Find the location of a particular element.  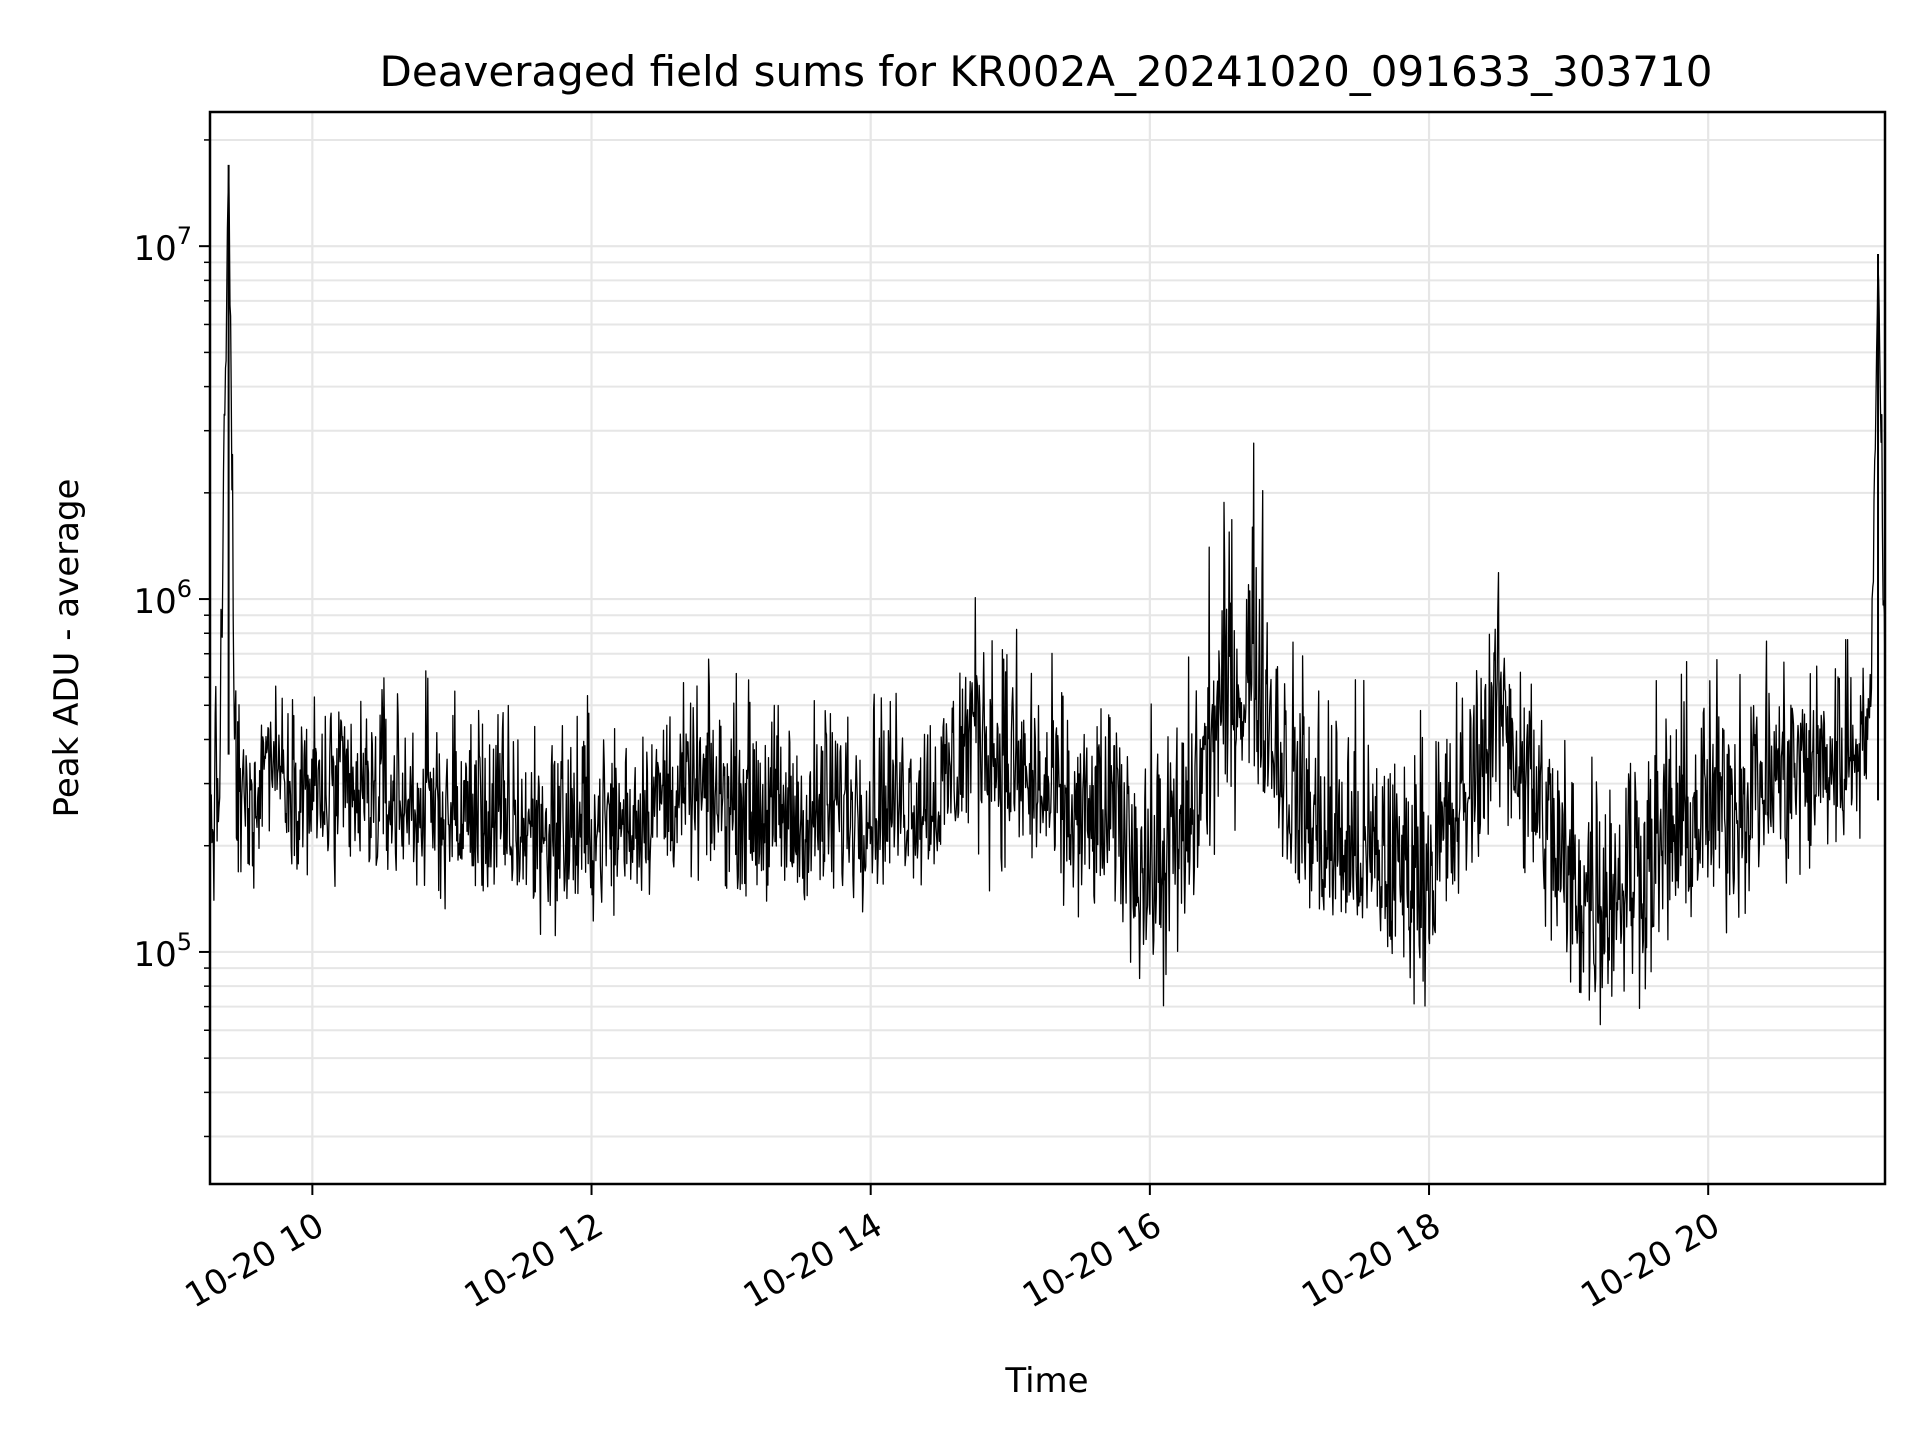

y-axis: 10⁵ 10⁶ 10⁷ is located at coordinates (171, 638).